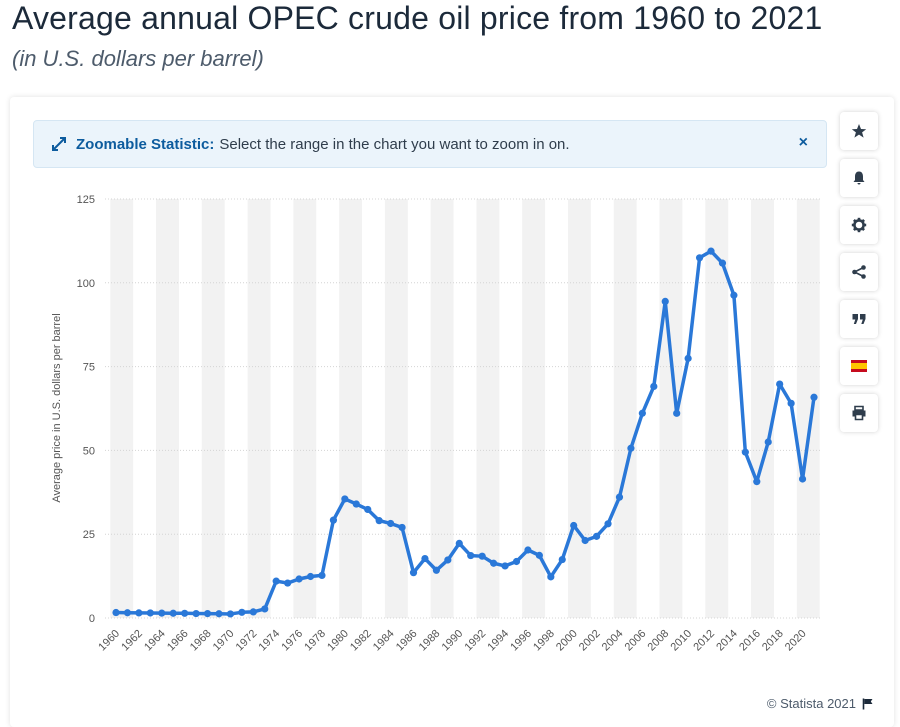  I want to click on x-tick-label: 1988, so click(430, 641).